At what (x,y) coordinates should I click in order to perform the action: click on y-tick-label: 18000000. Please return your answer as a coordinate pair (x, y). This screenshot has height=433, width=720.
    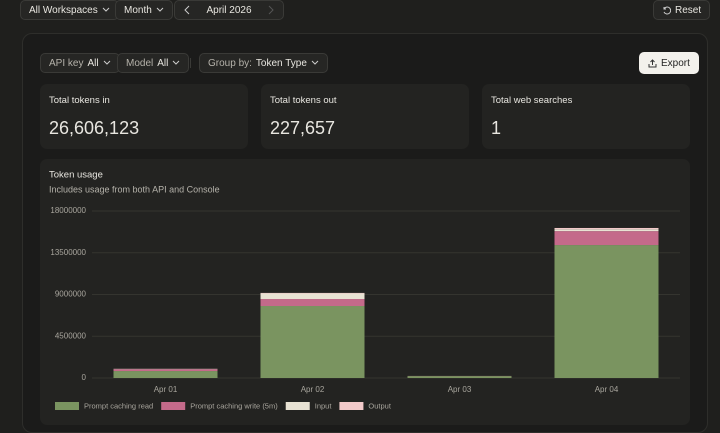
    Looking at the image, I should click on (68, 210).